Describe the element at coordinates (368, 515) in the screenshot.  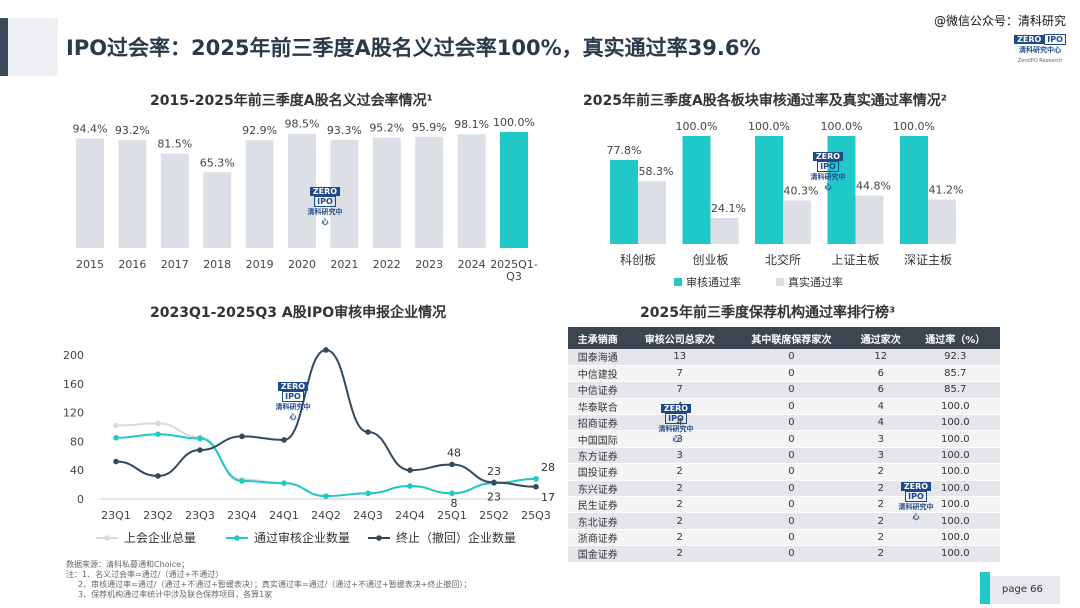
I see `x-tick-label: 24Q3` at that location.